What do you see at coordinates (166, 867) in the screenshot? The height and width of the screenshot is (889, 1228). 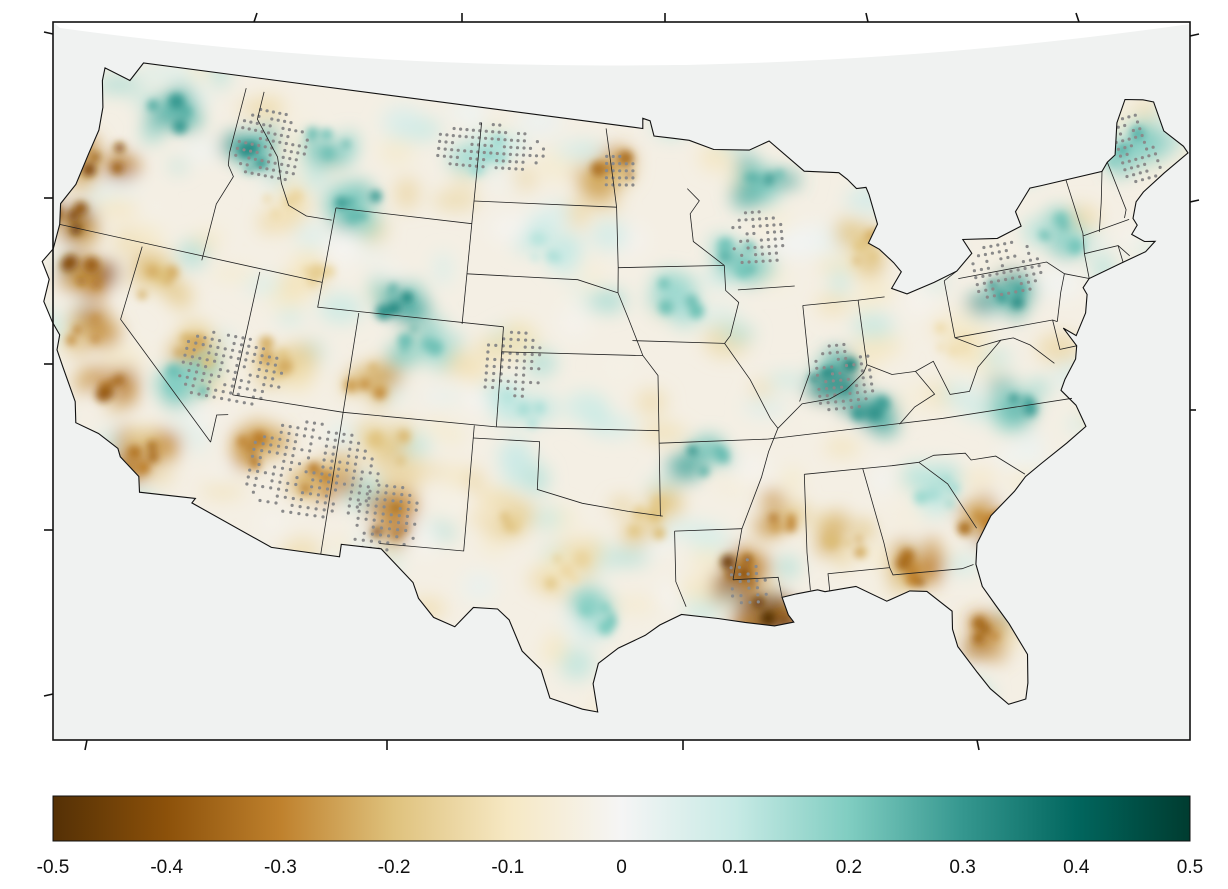 I see `colorbar-tick-label: -0.4` at bounding box center [166, 867].